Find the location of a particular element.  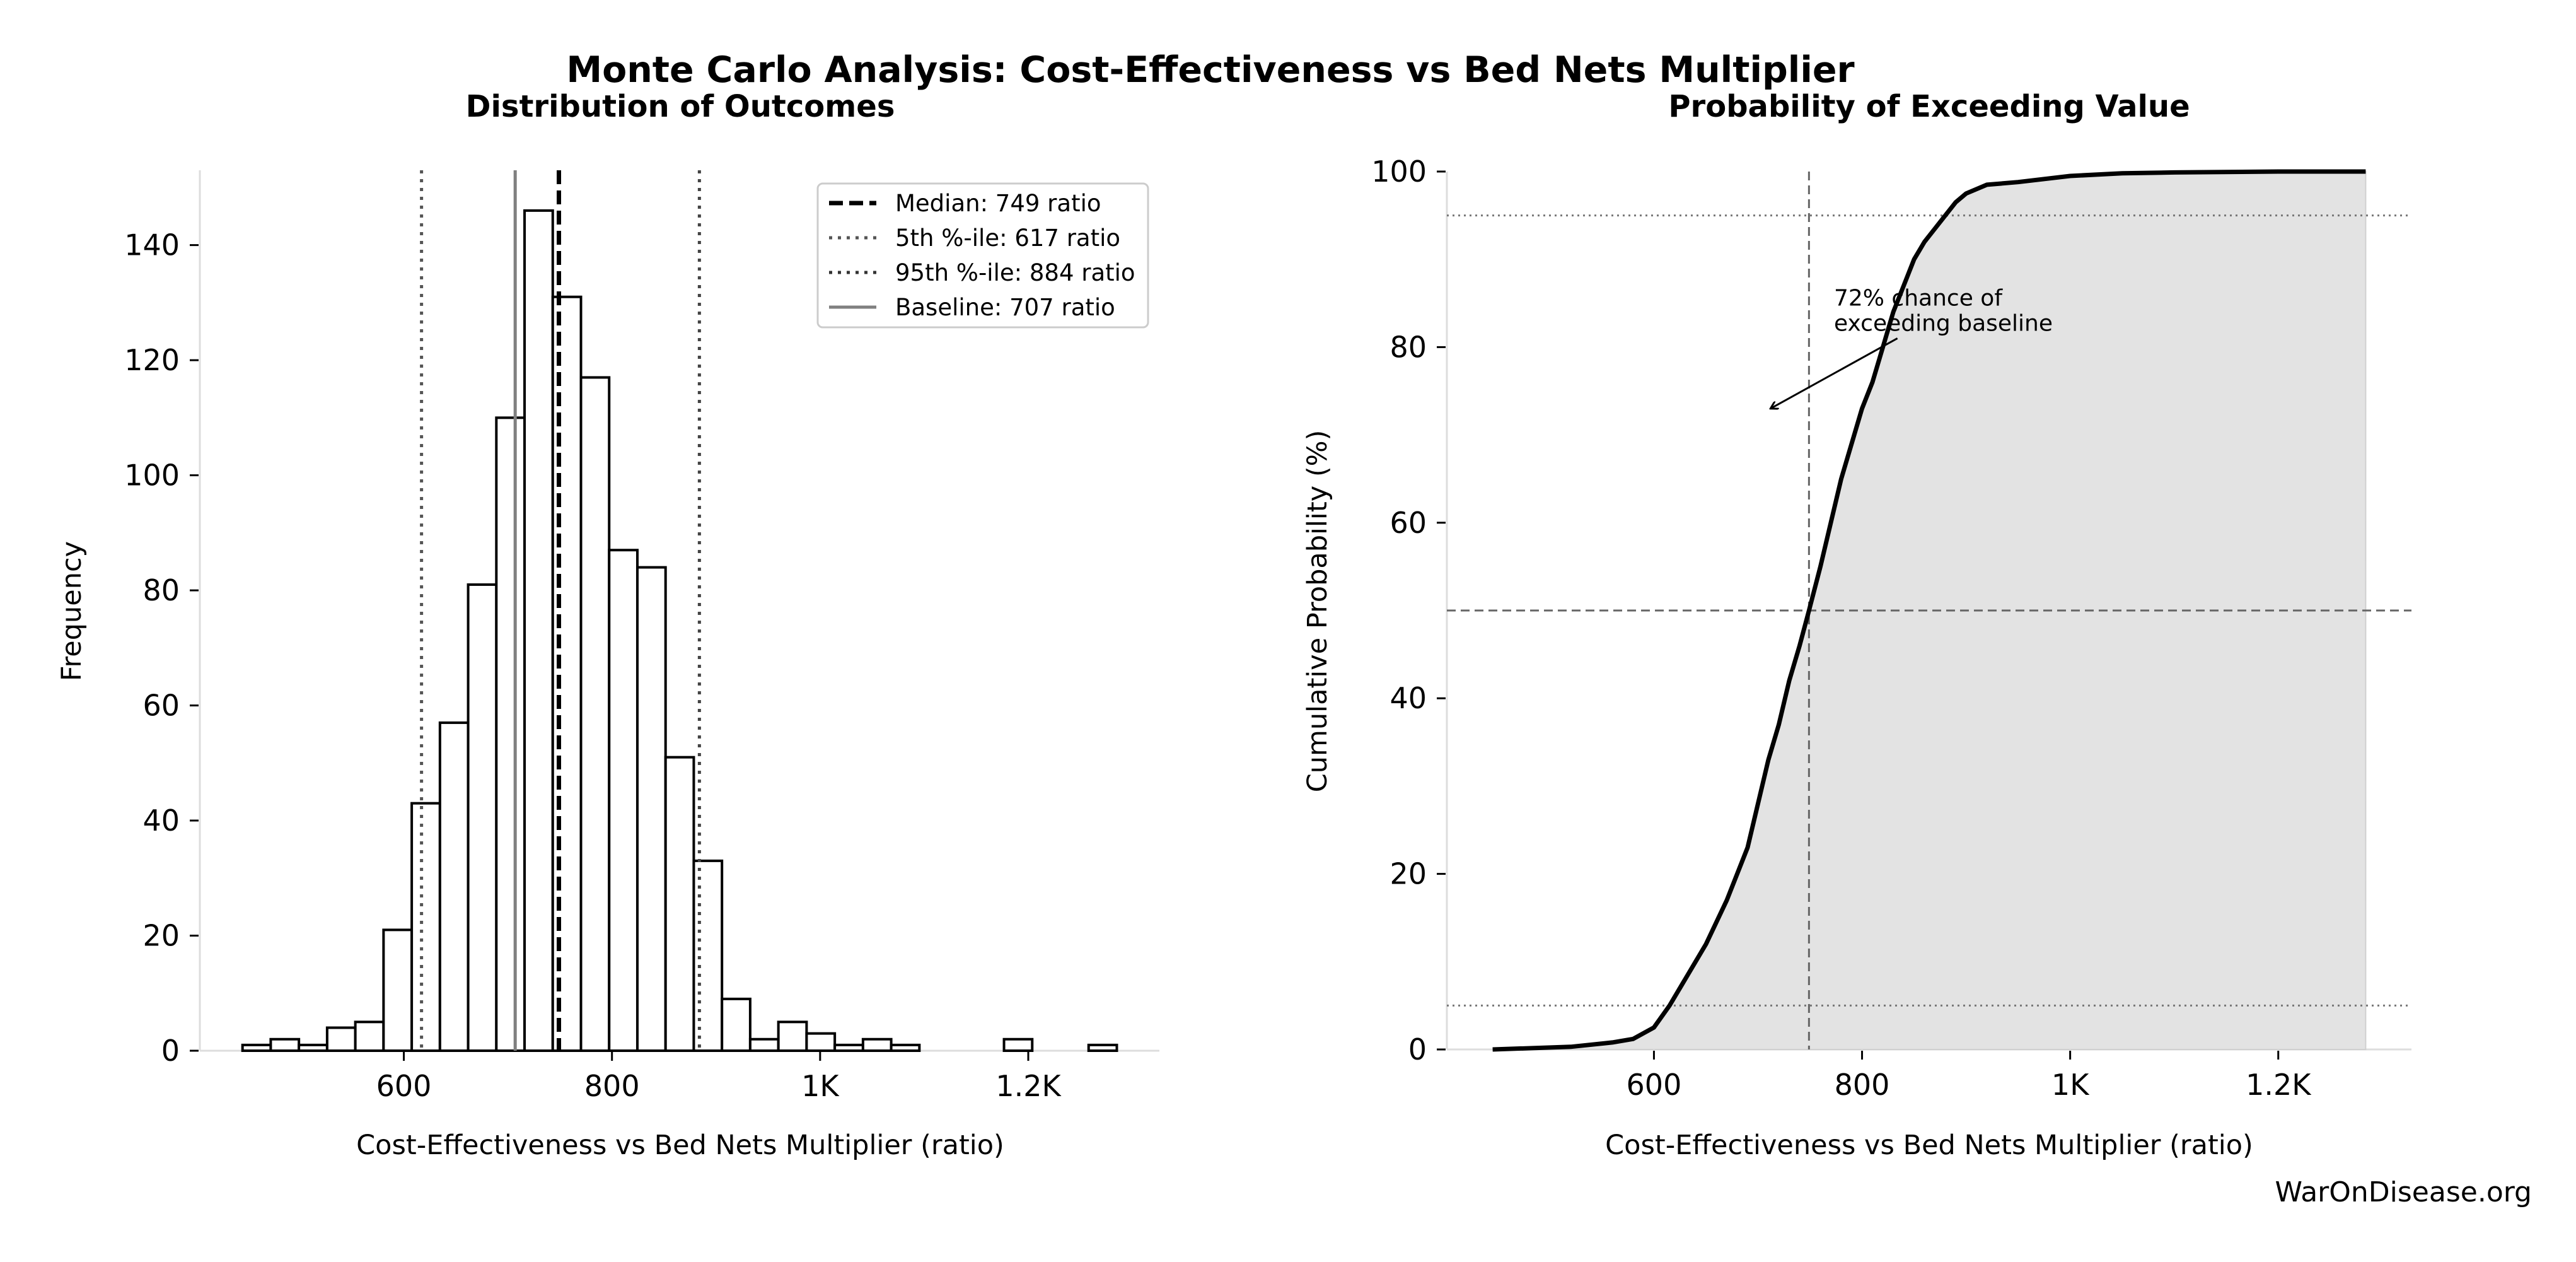

annotation-line-1: 72% chance of is located at coordinates (1918, 299).